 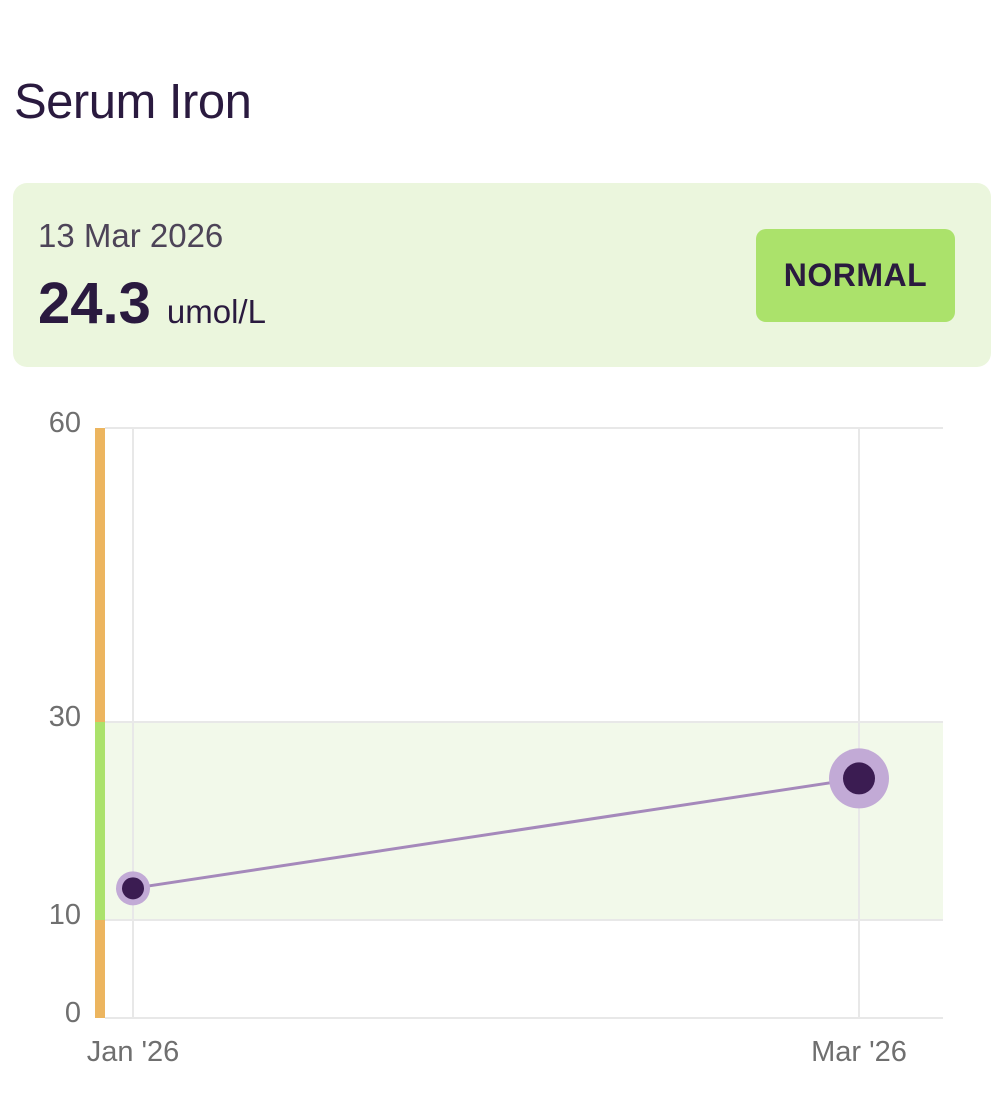 I want to click on x-tick-label: Mar '26, so click(x=859, y=1052).